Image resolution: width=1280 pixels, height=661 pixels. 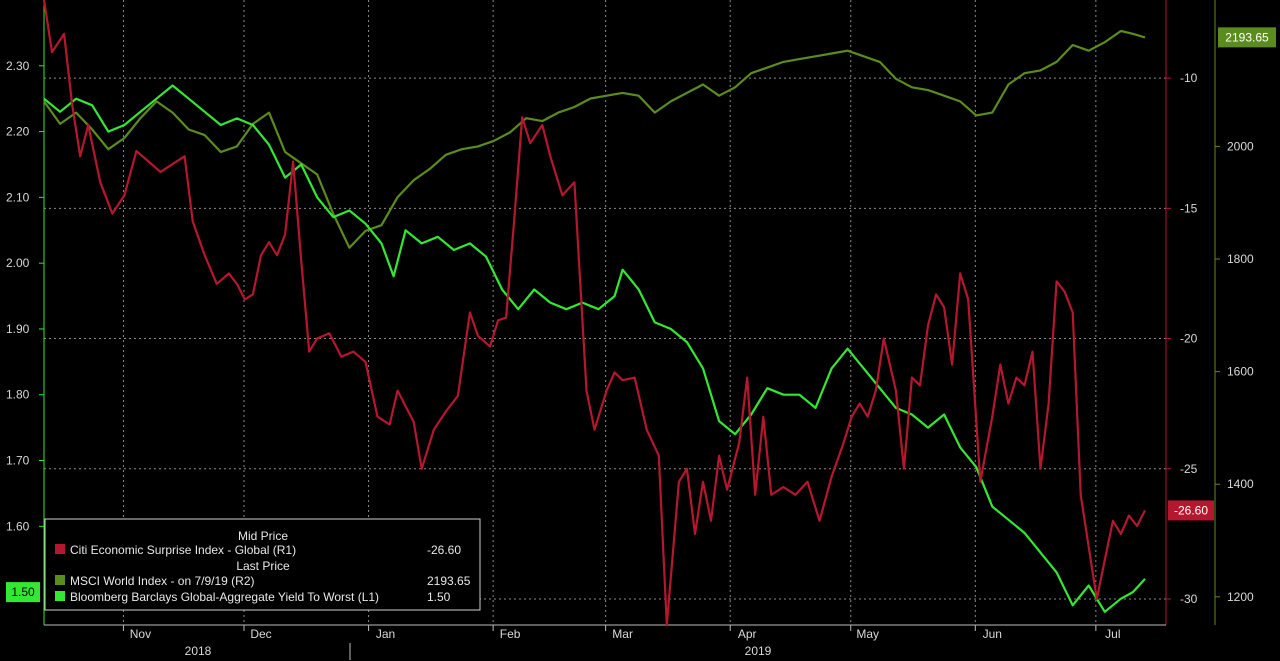 I want to click on last-value-badge-msci: 2193.65, so click(x=1247, y=37).